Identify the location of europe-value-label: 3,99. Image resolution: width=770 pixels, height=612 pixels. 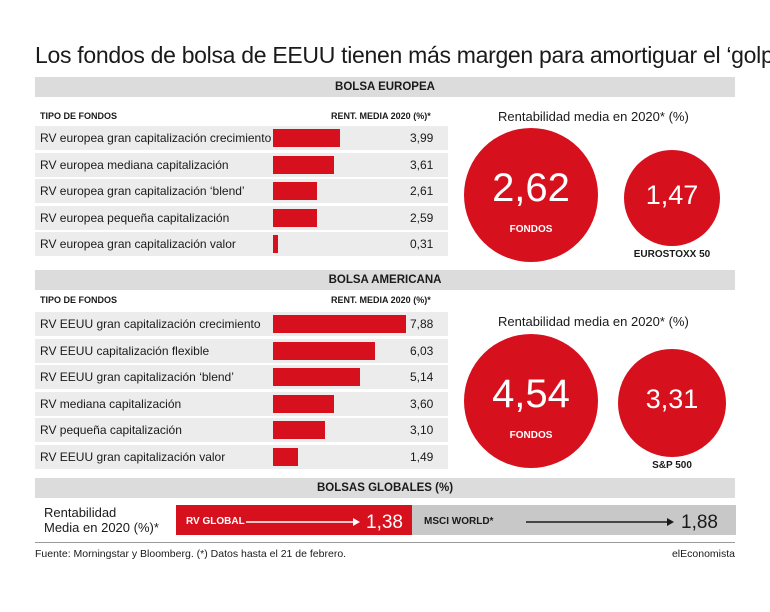
(422, 138).